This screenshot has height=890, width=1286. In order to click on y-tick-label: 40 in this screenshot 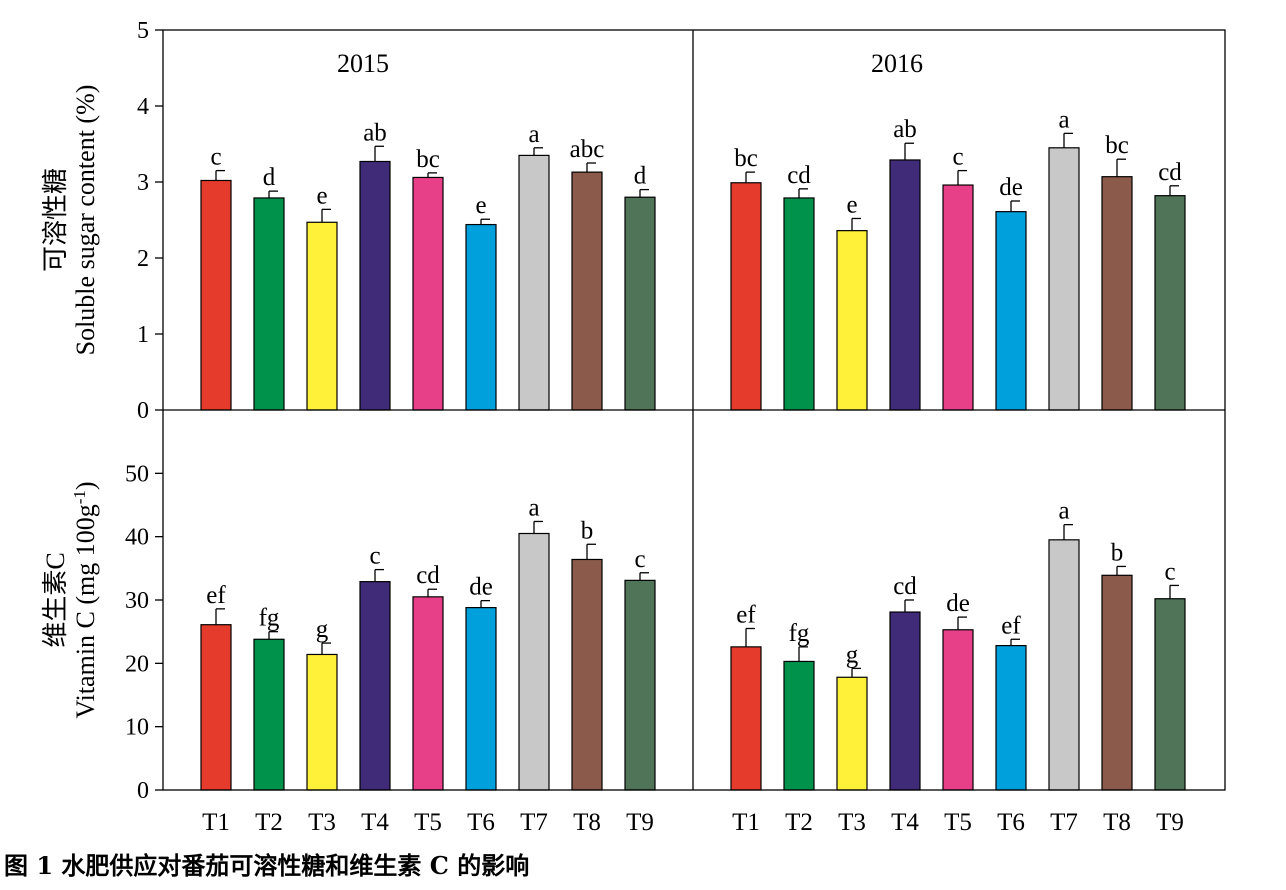, I will do `click(137, 538)`.